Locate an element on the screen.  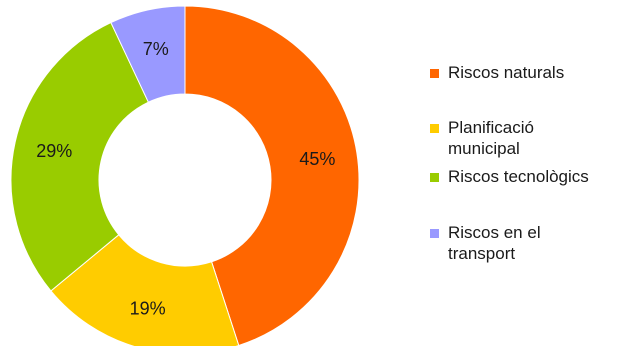
legend-item-planificacio-municipal: Planificació municipal is located at coordinates (523, 138).